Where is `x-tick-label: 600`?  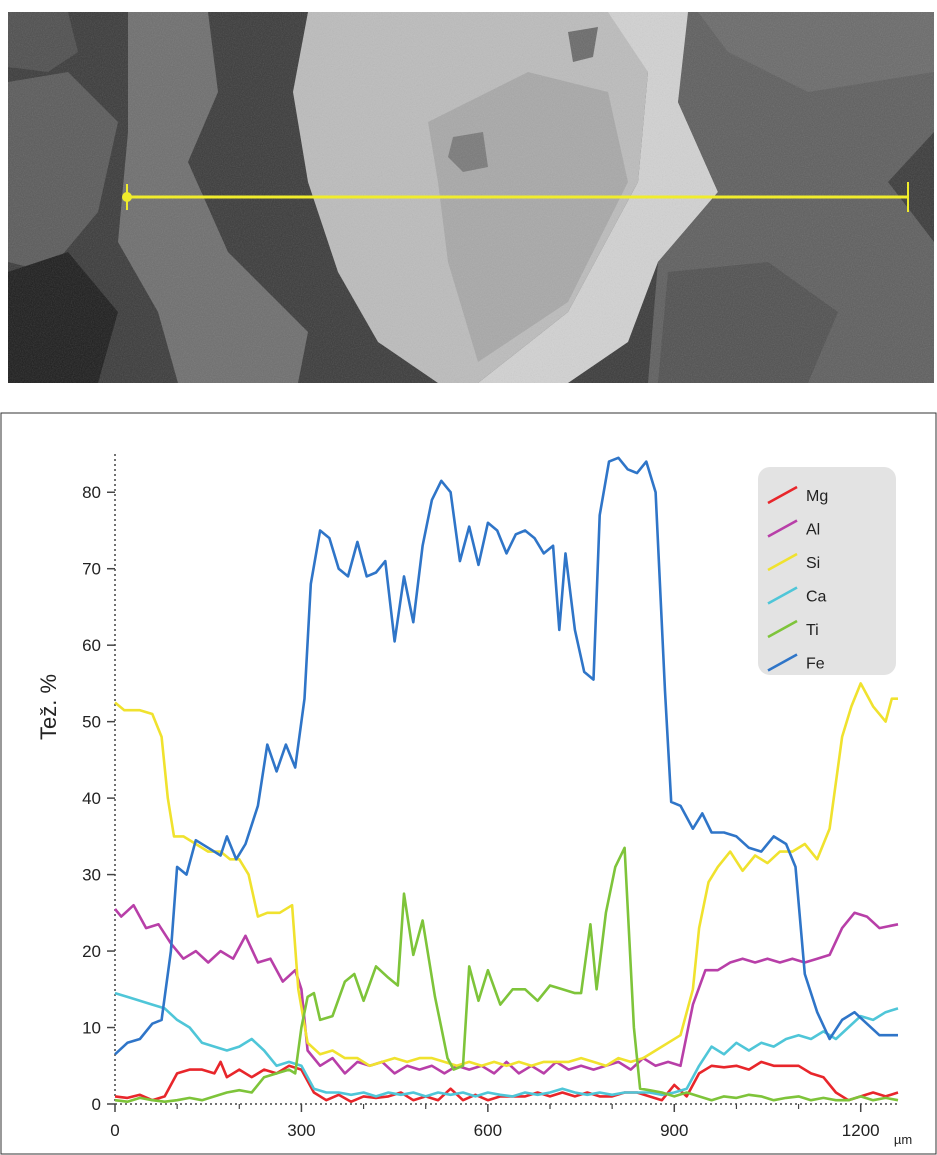 x-tick-label: 600 is located at coordinates (488, 1130).